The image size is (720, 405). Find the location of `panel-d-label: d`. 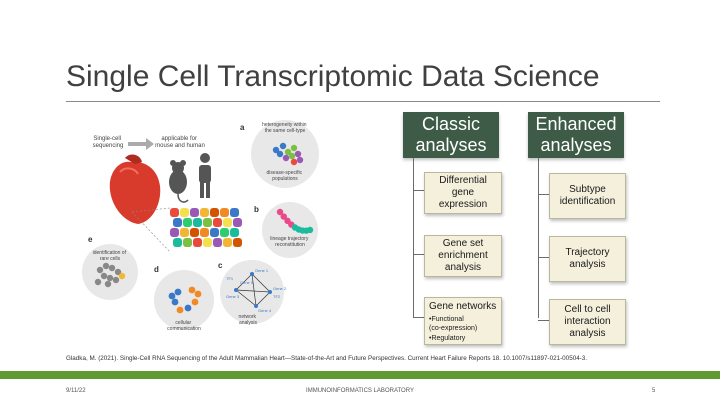

panel-d-label: d is located at coordinates (156, 269).